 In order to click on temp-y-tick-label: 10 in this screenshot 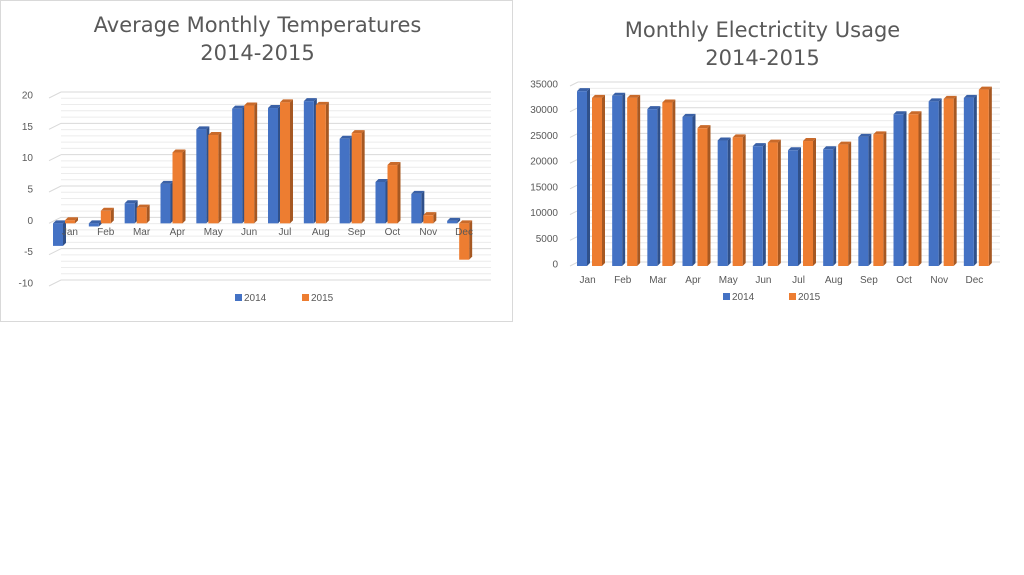, I will do `click(28, 158)`.